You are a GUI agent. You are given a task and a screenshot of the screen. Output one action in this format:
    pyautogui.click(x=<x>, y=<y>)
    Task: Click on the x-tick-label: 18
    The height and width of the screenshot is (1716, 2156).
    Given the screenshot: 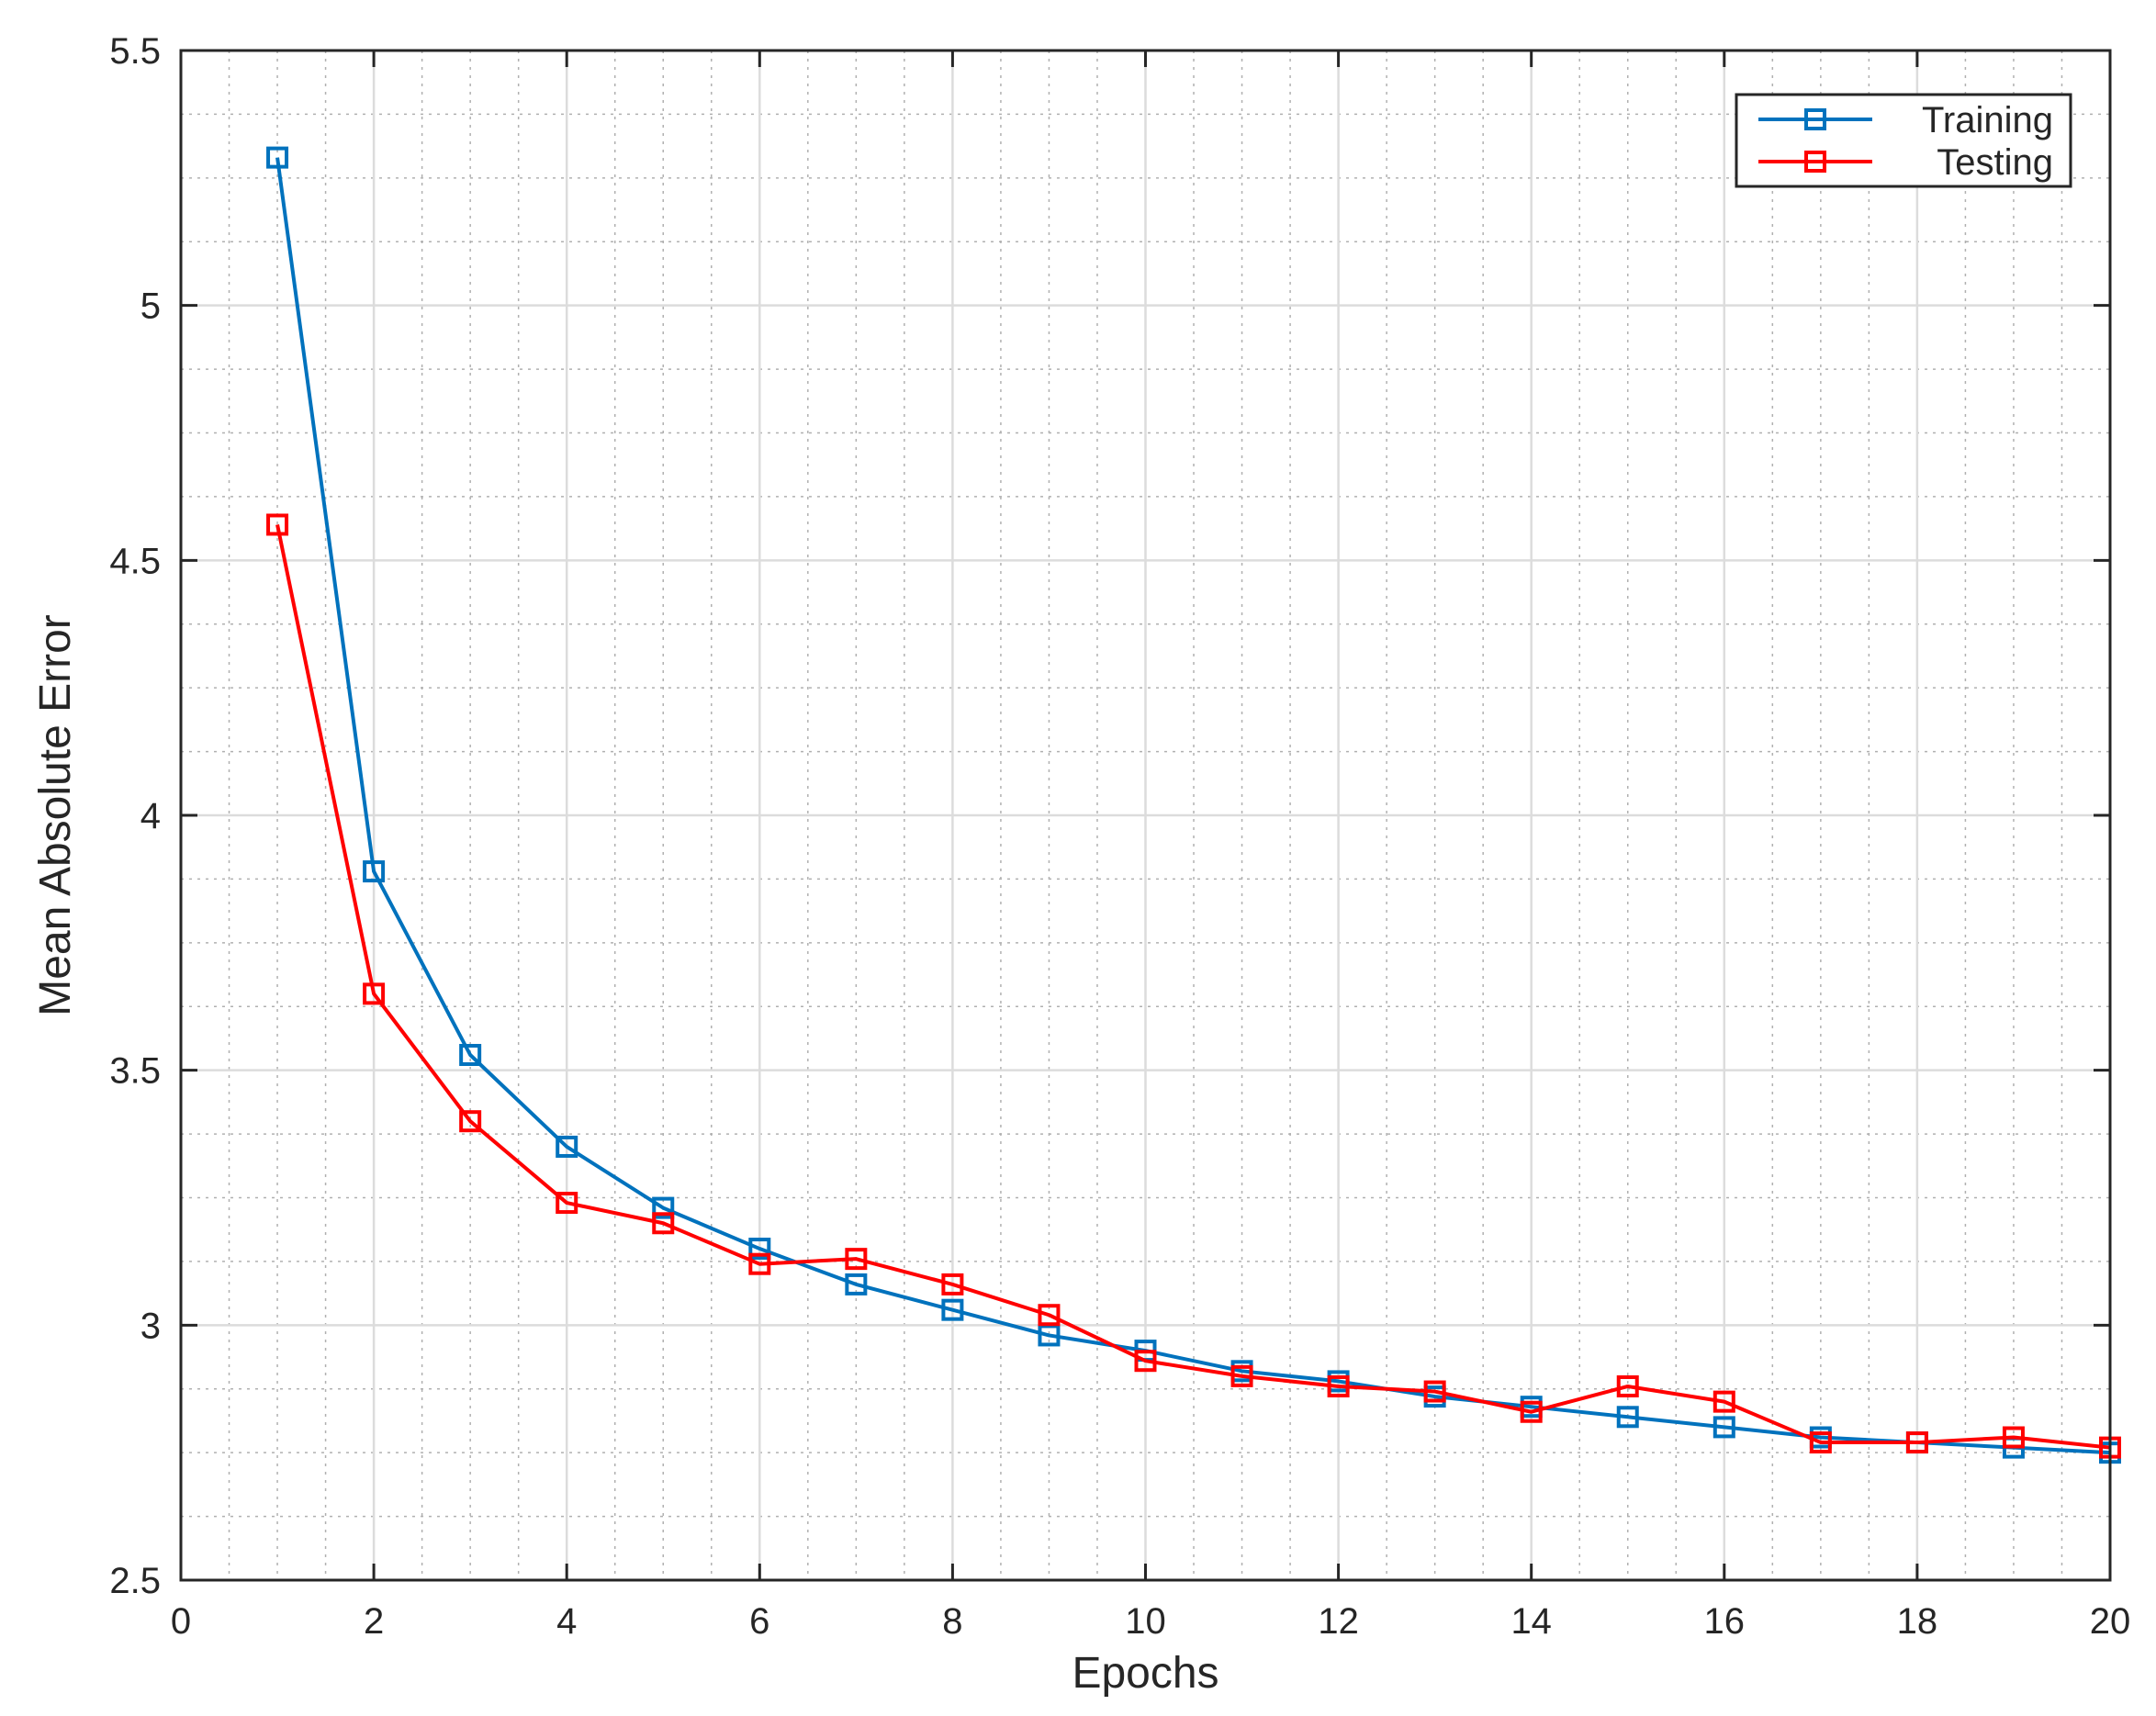 What is the action you would take?
    pyautogui.click(x=1918, y=1621)
    